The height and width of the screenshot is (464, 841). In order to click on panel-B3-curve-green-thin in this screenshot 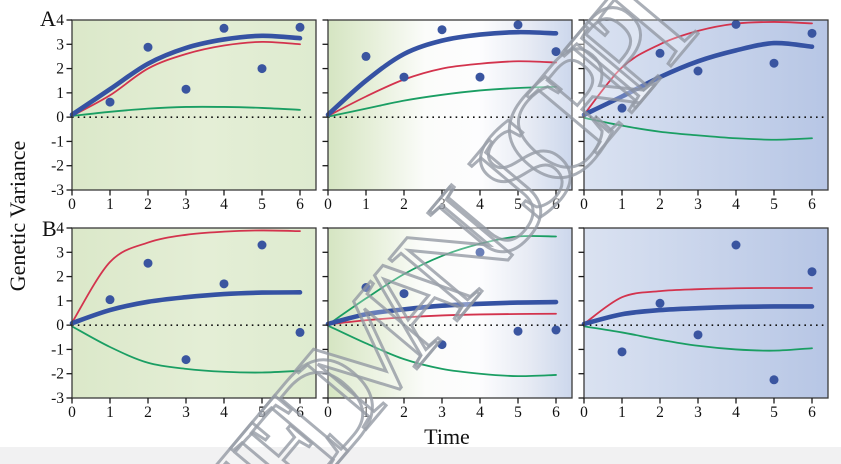, I will do `click(698, 338)`.